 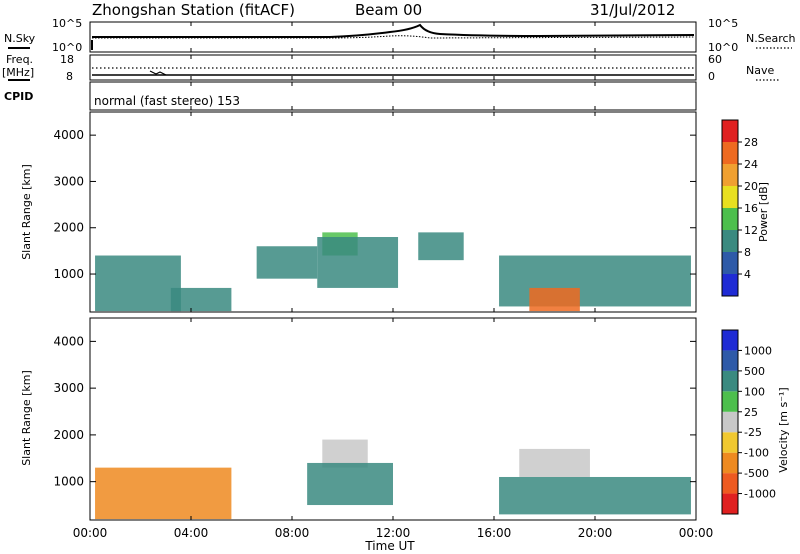 What do you see at coordinates (18, 96) in the screenshot?
I see `cpid-label: CPID` at bounding box center [18, 96].